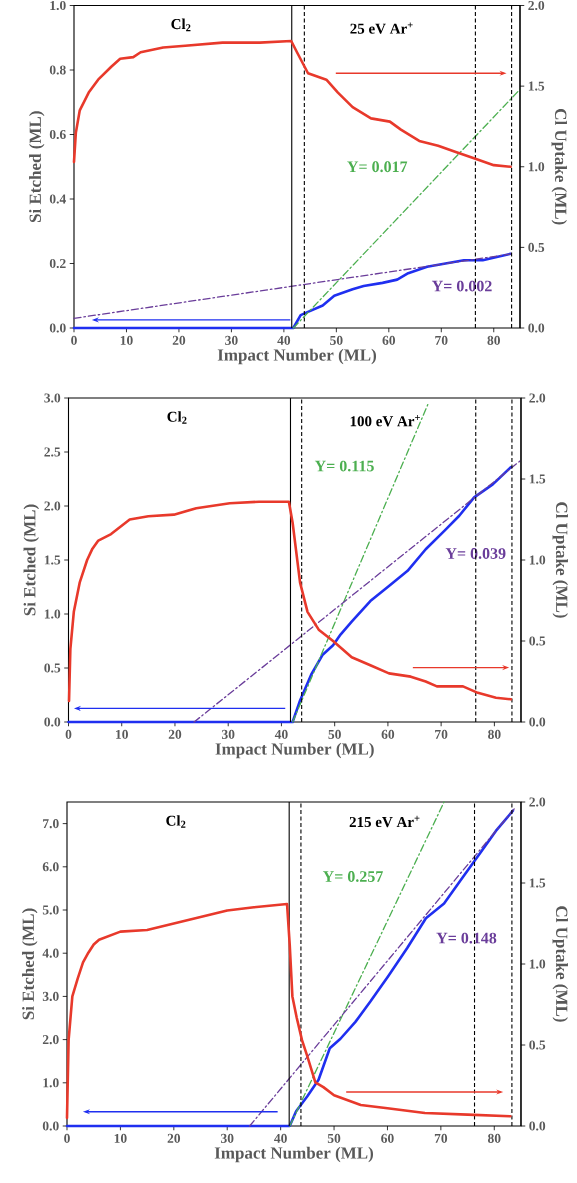  What do you see at coordinates (52, 452) in the screenshot?
I see `y-tick-label: 2.5` at bounding box center [52, 452].